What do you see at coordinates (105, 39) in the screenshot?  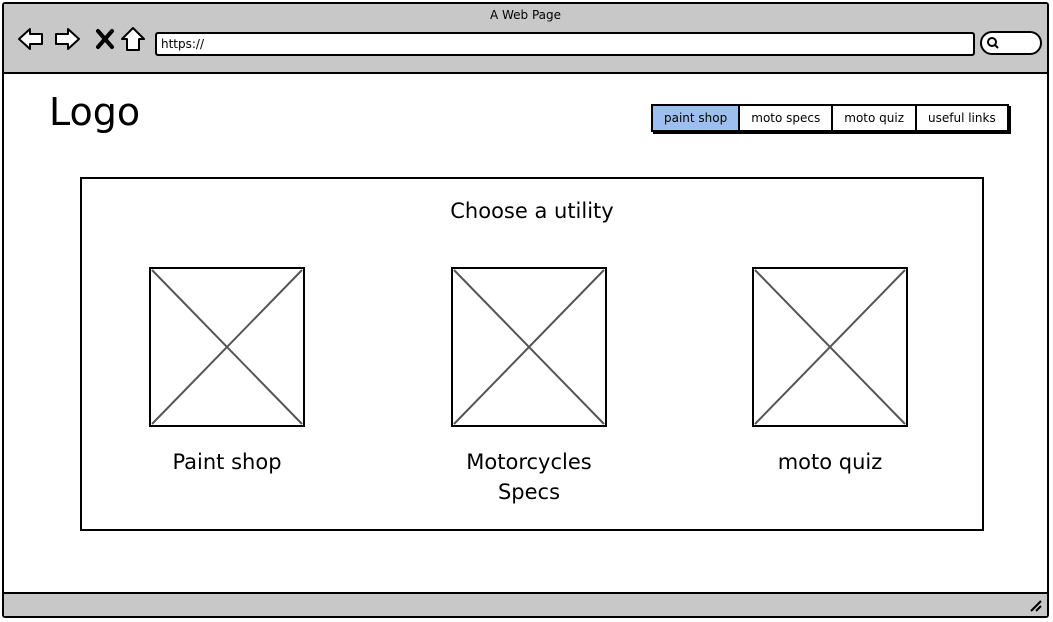 I see `stop-icon` at bounding box center [105, 39].